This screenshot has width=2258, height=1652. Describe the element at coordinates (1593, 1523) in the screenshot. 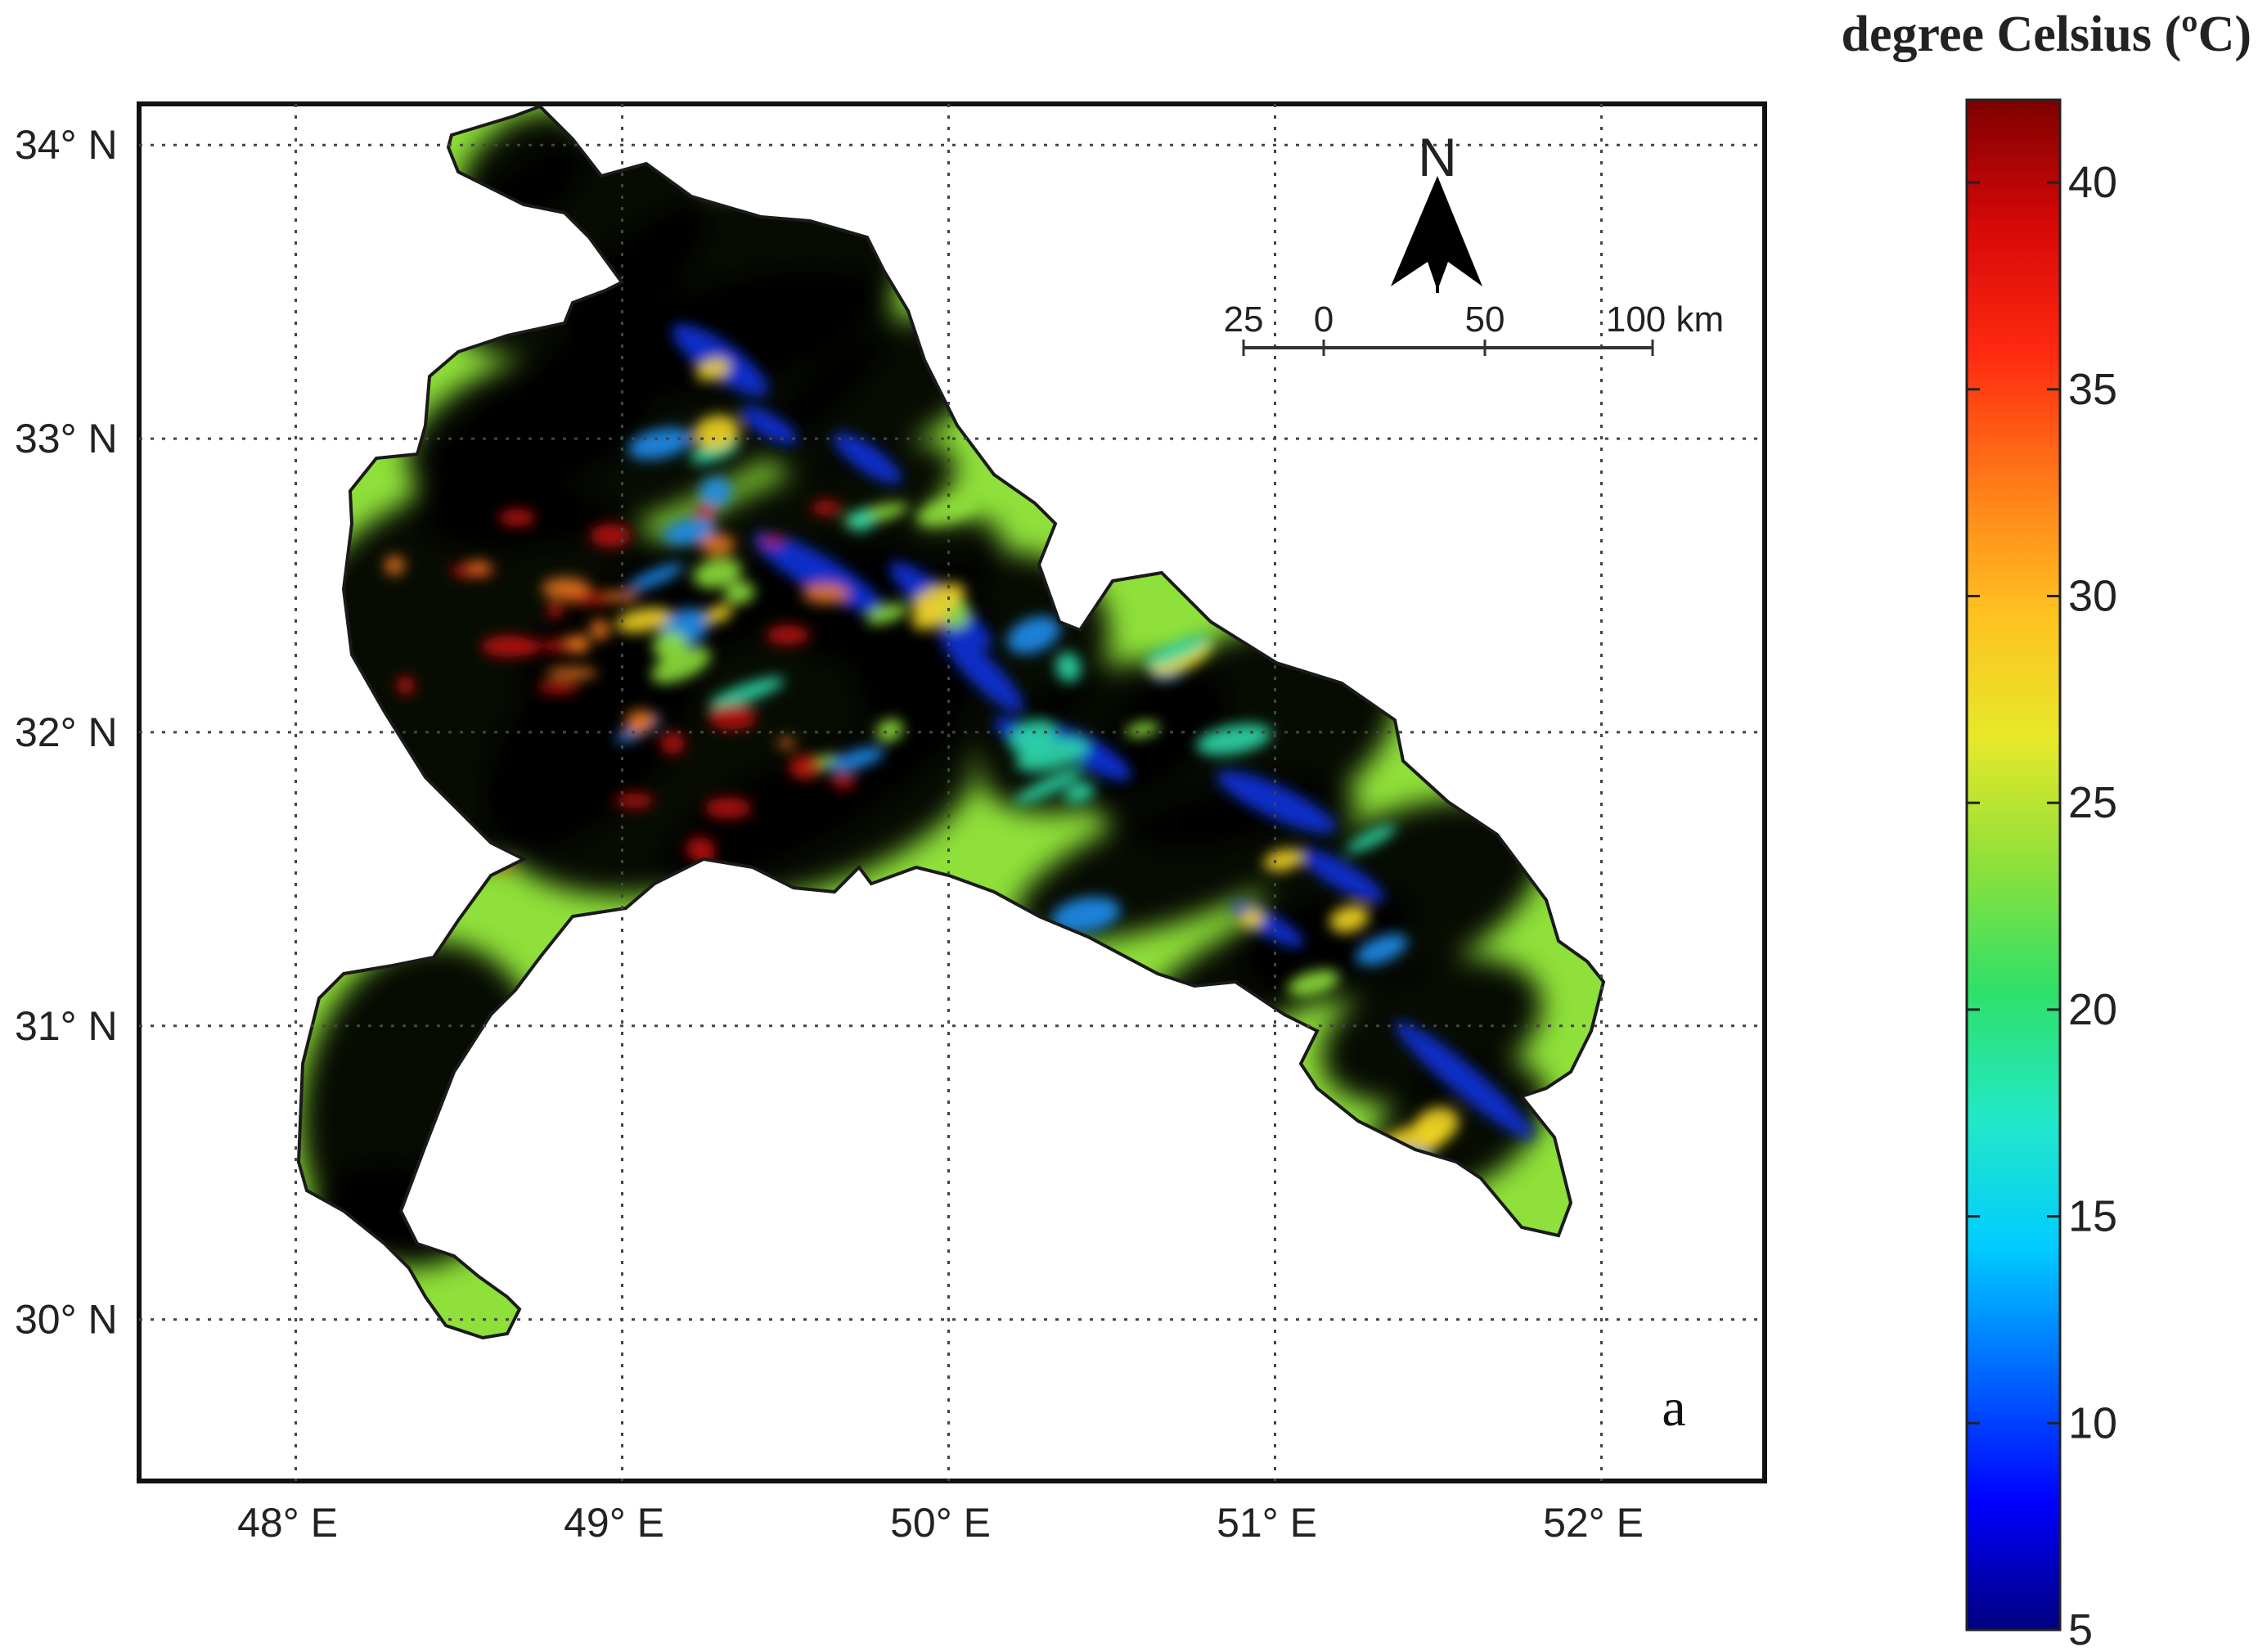

I see `lon-label: 52° E` at that location.